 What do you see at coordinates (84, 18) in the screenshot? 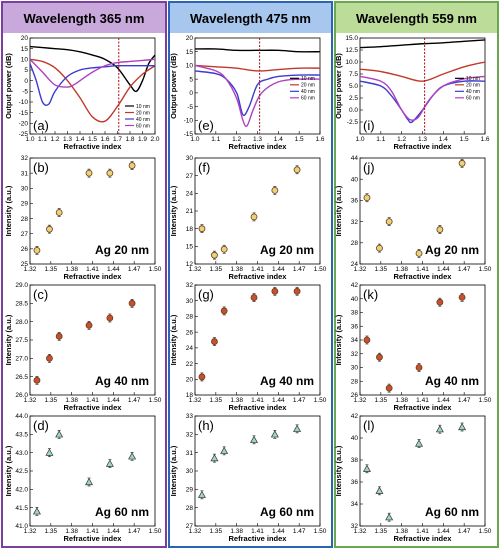
I see `column-title: Wavelength 365 nm` at bounding box center [84, 18].